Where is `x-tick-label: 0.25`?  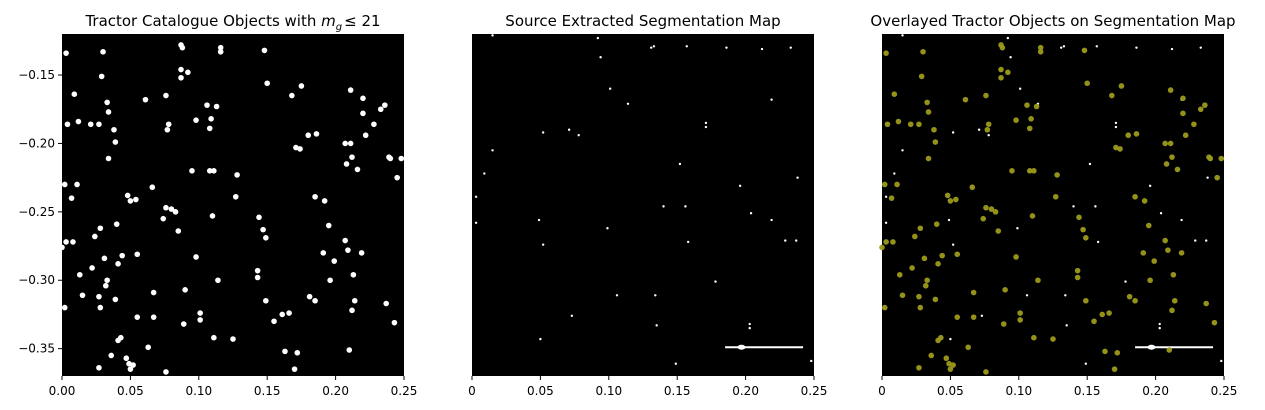
x-tick-label: 0.25 is located at coordinates (814, 391).